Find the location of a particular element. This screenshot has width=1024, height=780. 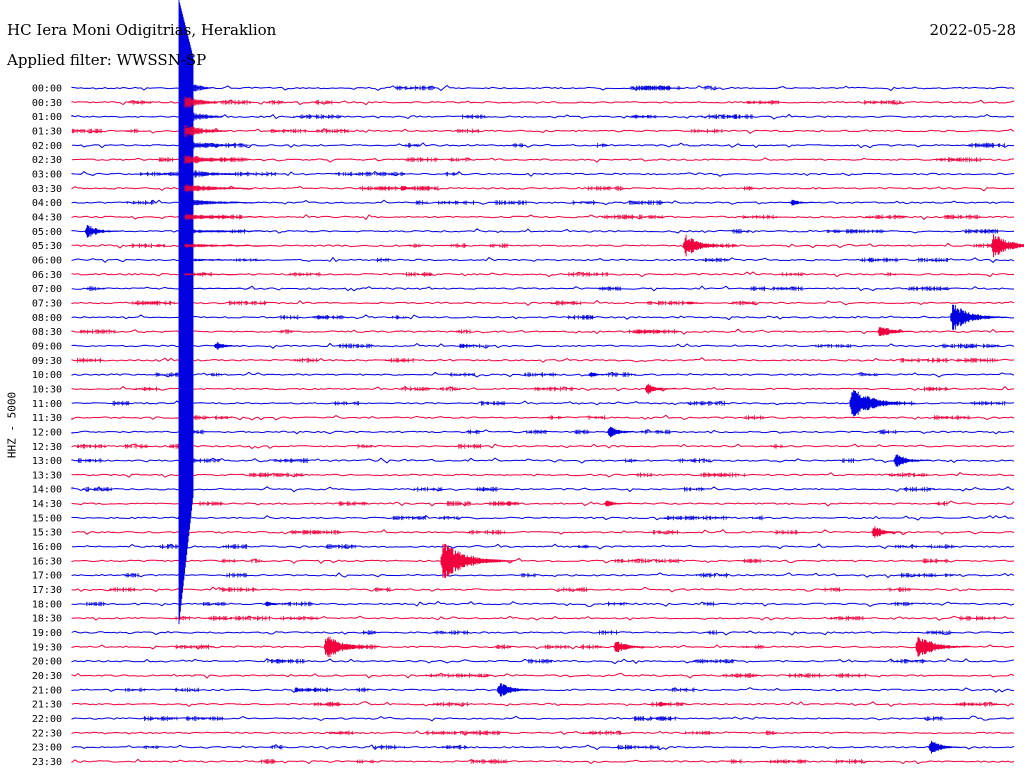

time-label-0030: 00:30 is located at coordinates (47, 103).